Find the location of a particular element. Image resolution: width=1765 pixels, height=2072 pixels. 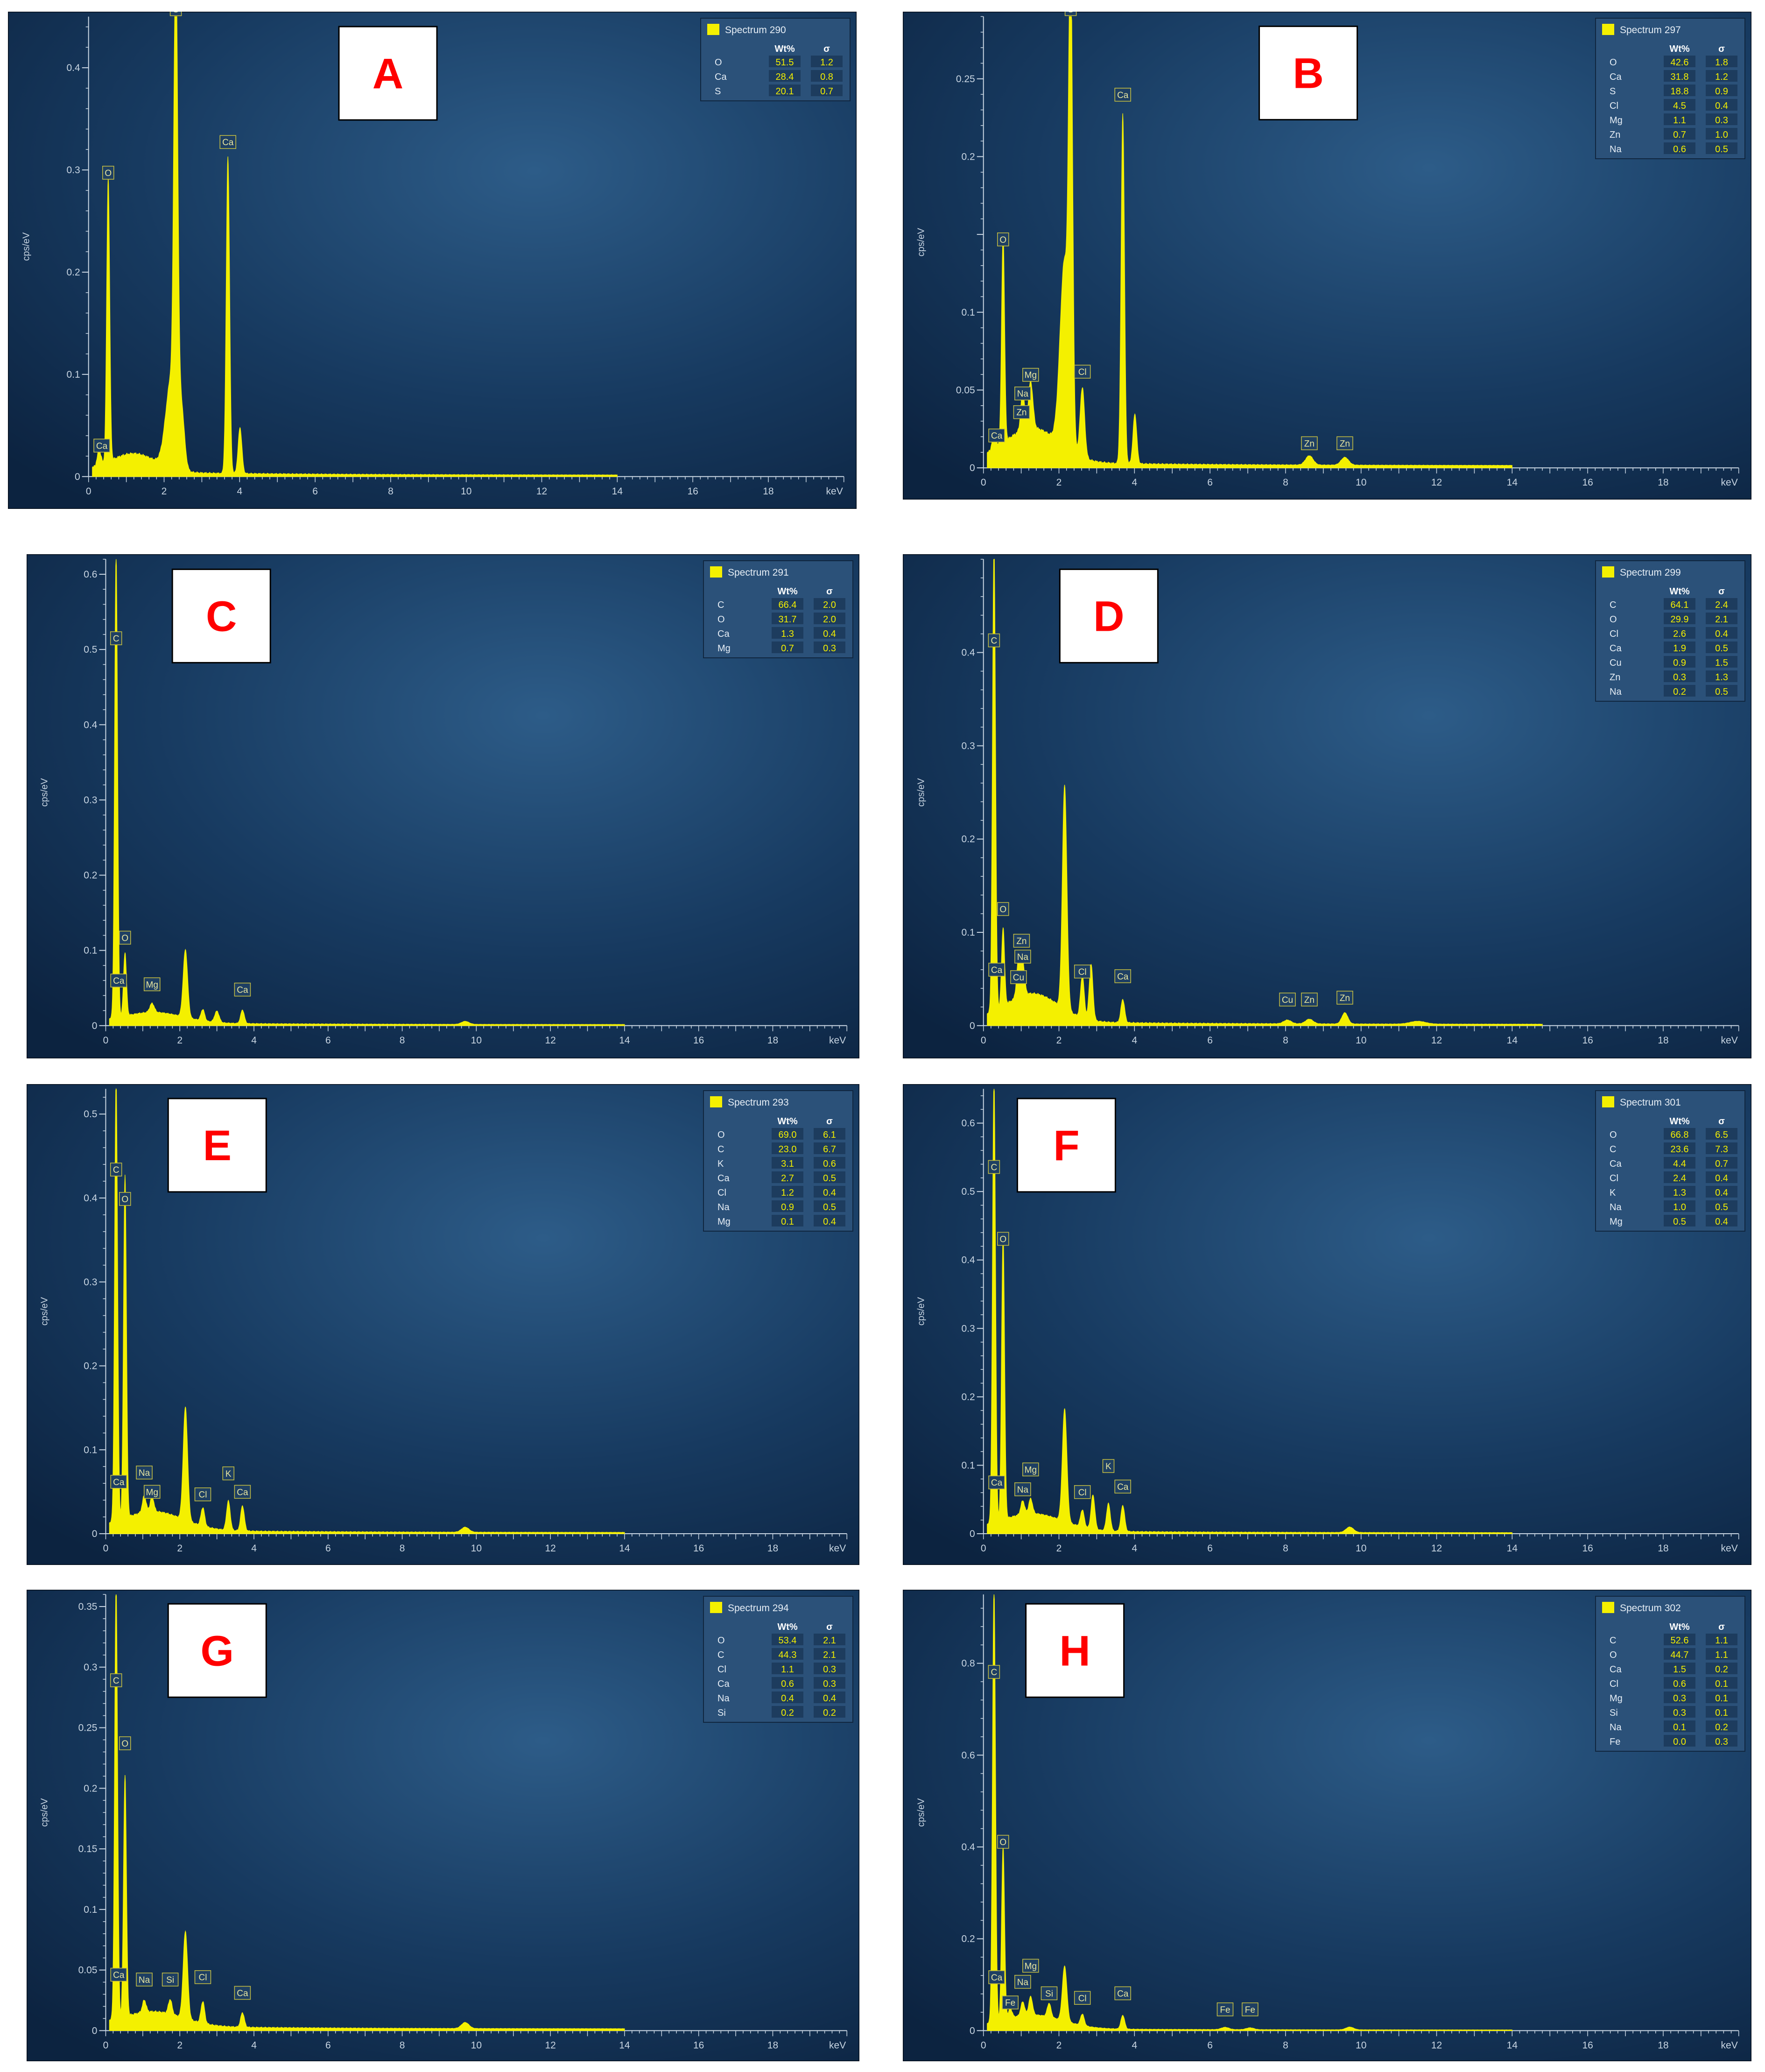

x-tick-label: 16 is located at coordinates (698, 2045).